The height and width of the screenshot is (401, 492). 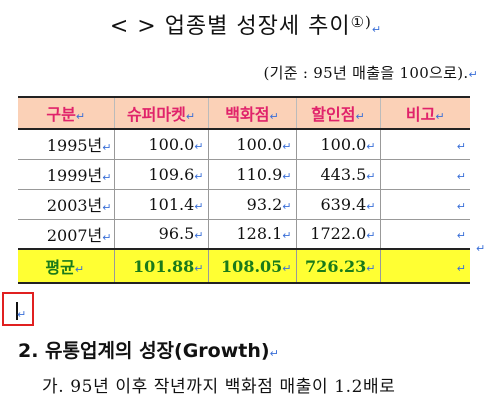 What do you see at coordinates (66, 113) in the screenshot?
I see `header-category: 구분↵` at bounding box center [66, 113].